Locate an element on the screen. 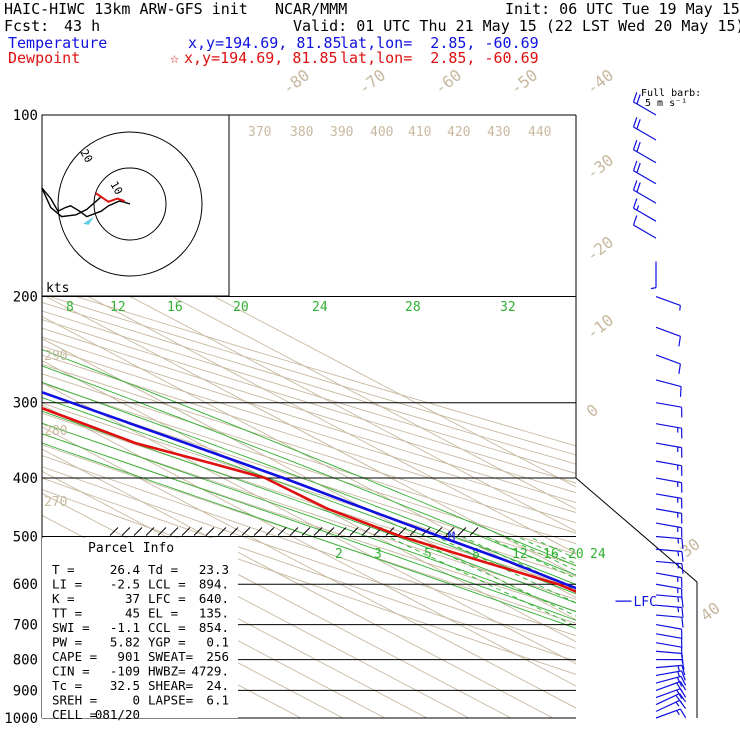 The image size is (740, 740). theta-label: 370 is located at coordinates (259, 132).